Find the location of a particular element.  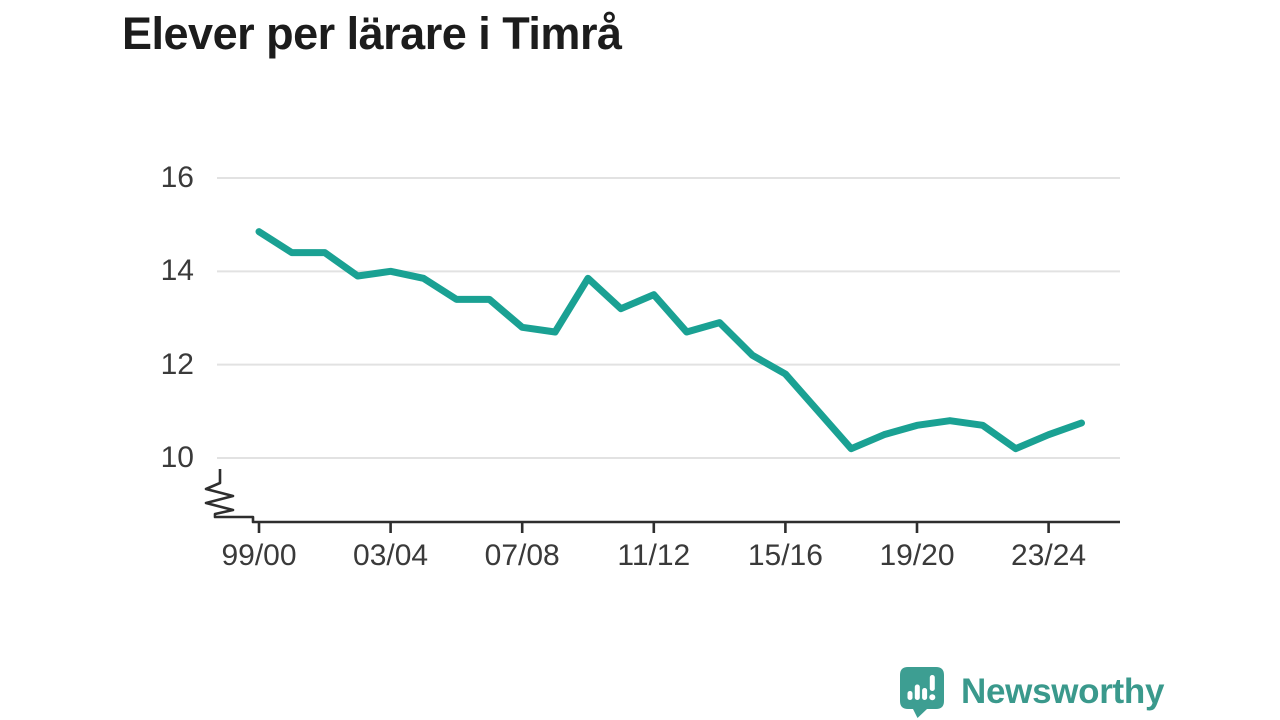

brand-logo: Newsworthy is located at coordinates (1030, 692).